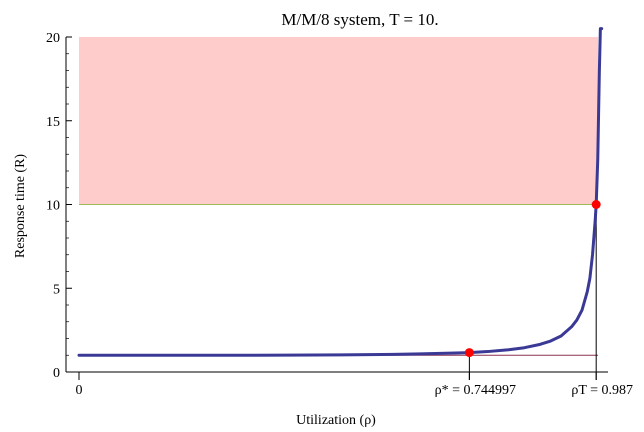  Describe the element at coordinates (336, 420) in the screenshot. I see `x-axis-label: Utilization (ρ)` at that location.